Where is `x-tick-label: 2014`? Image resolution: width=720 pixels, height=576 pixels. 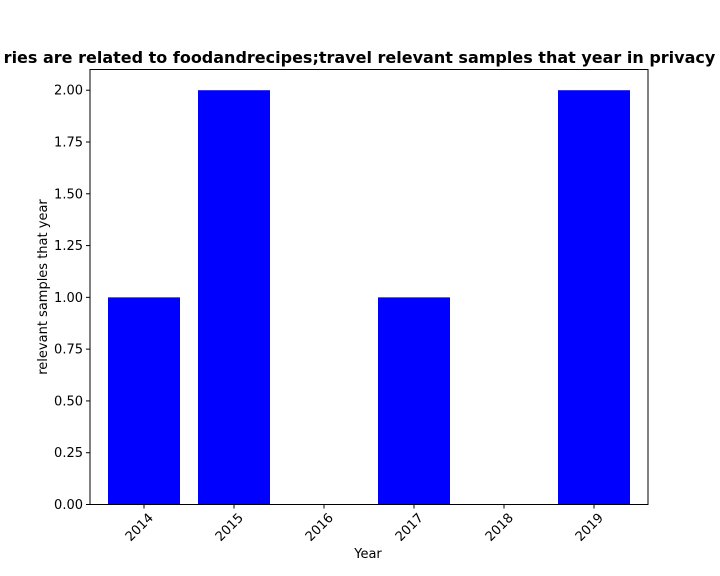 x-tick-label: 2014 is located at coordinates (140, 528).